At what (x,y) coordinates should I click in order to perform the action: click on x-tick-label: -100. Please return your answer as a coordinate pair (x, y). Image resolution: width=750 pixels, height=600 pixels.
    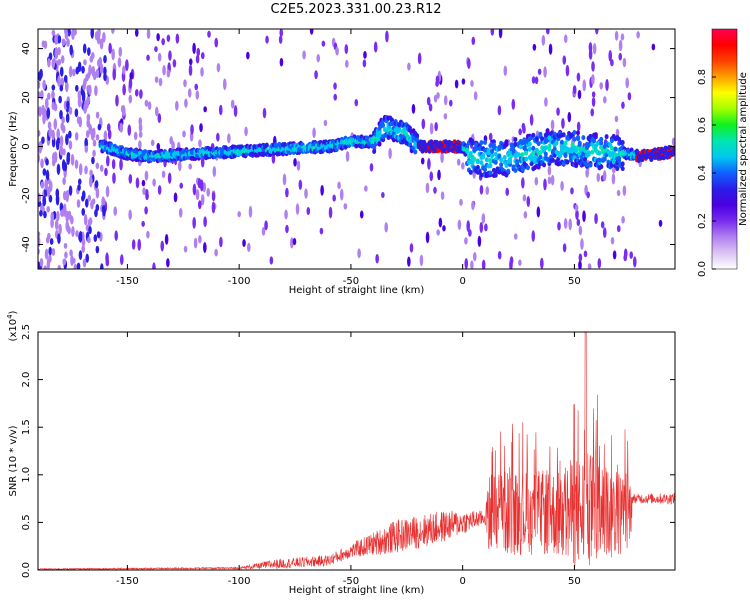
    Looking at the image, I should click on (239, 581).